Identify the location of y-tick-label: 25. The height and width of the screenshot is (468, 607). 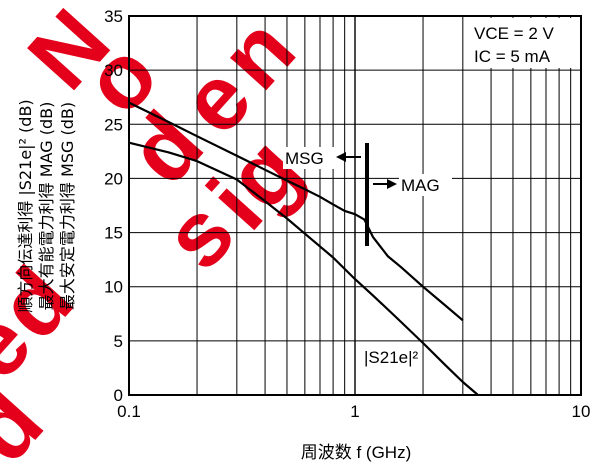
(113, 124).